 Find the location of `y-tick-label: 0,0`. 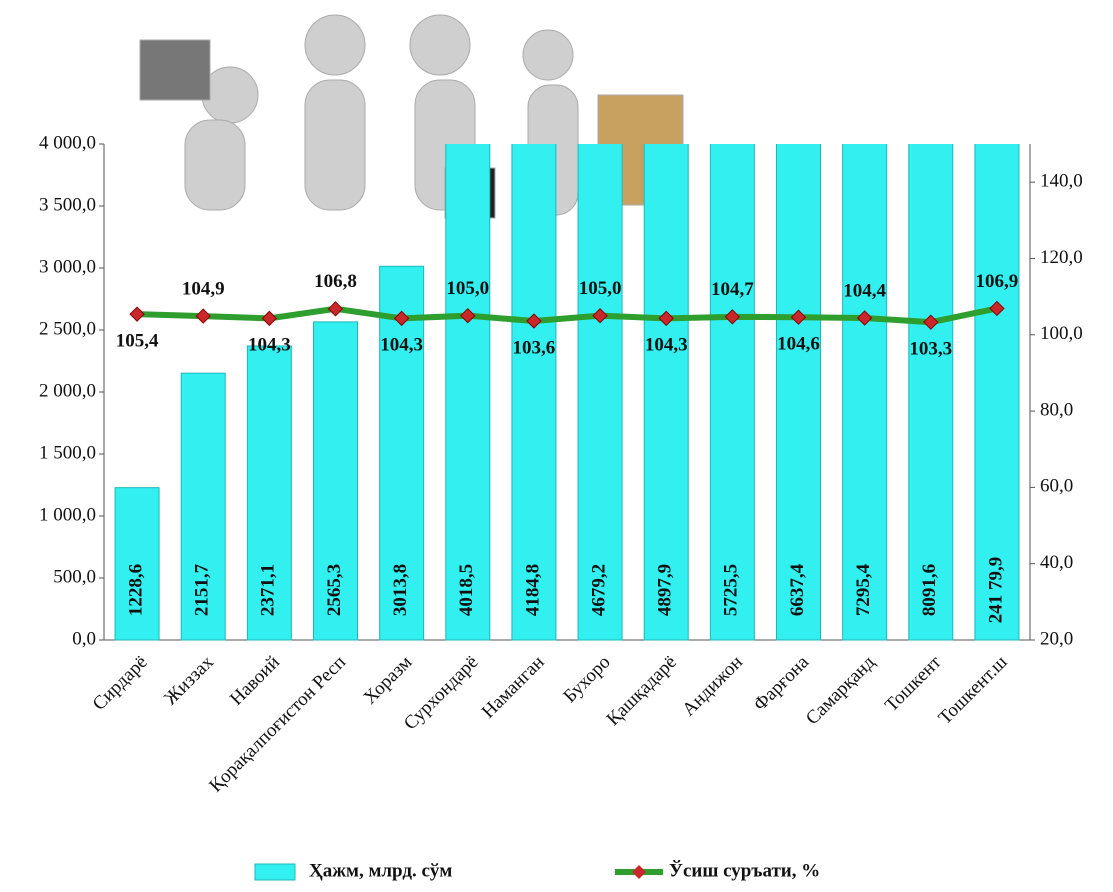

y-tick-label: 0,0 is located at coordinates (84, 638).